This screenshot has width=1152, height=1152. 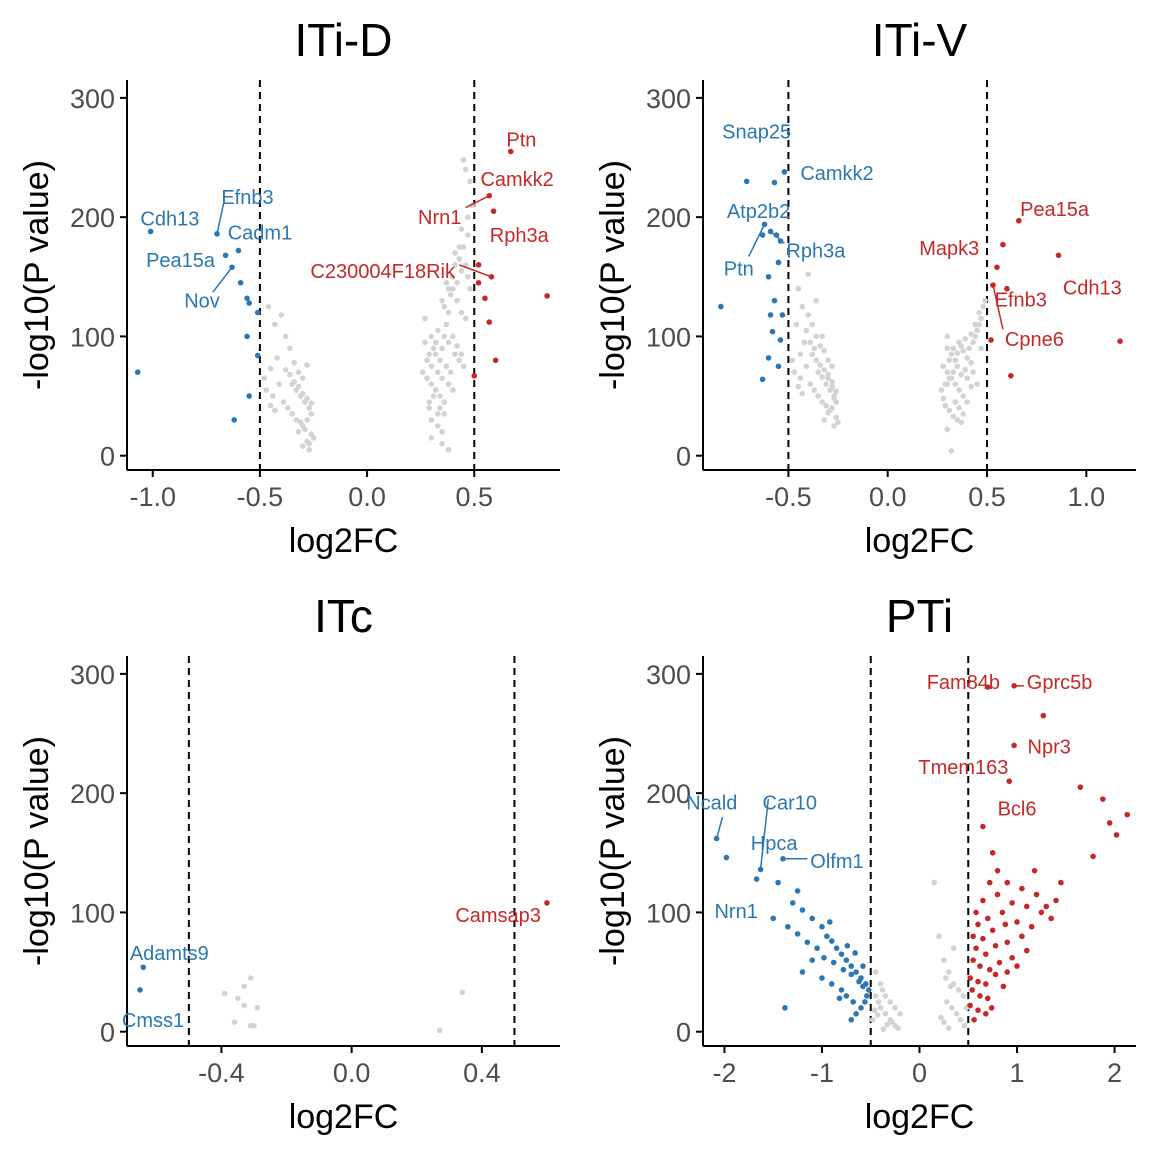 What do you see at coordinates (1060, 683) in the screenshot?
I see `gene-label: Gprc5b` at bounding box center [1060, 683].